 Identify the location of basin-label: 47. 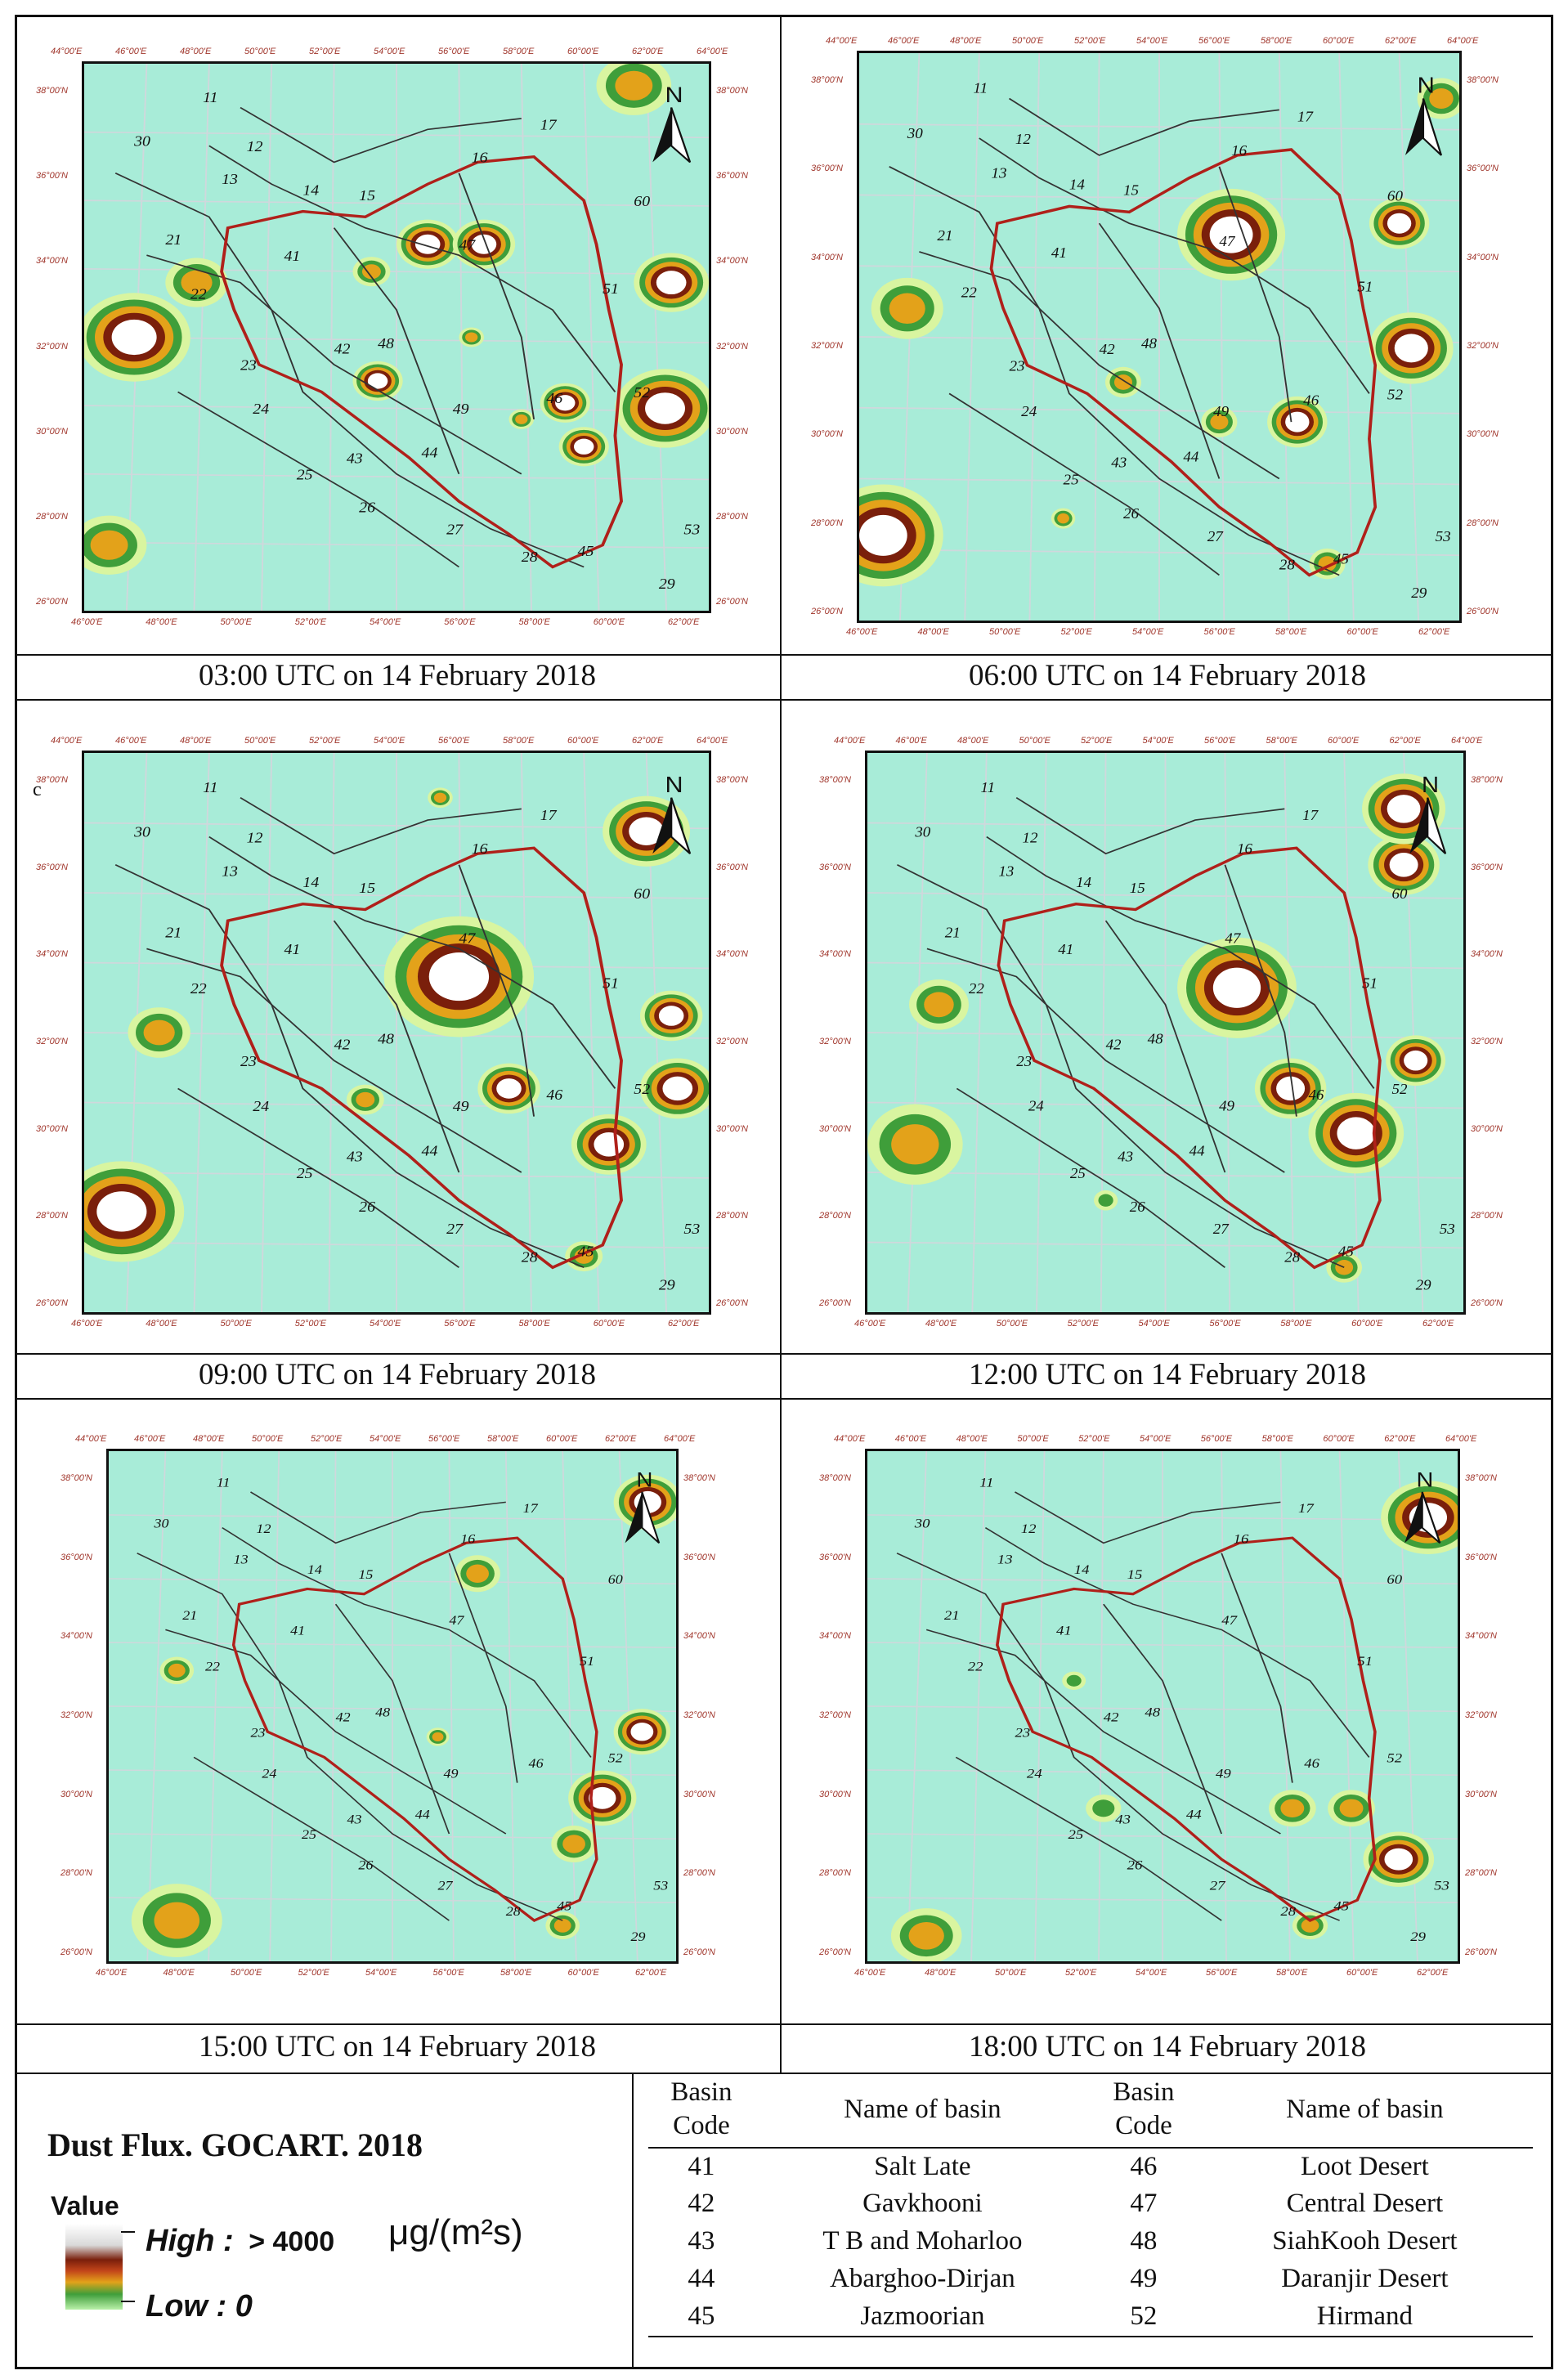
(1233, 938).